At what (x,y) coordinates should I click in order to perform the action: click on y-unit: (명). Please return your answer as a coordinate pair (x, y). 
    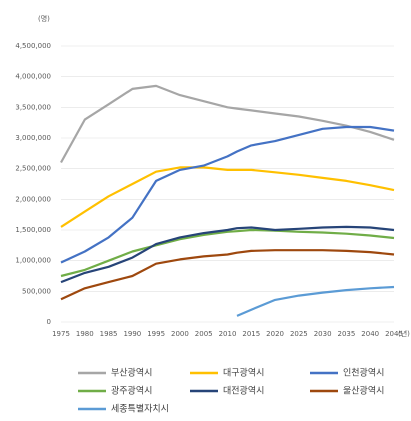
    Looking at the image, I should click on (44, 18).